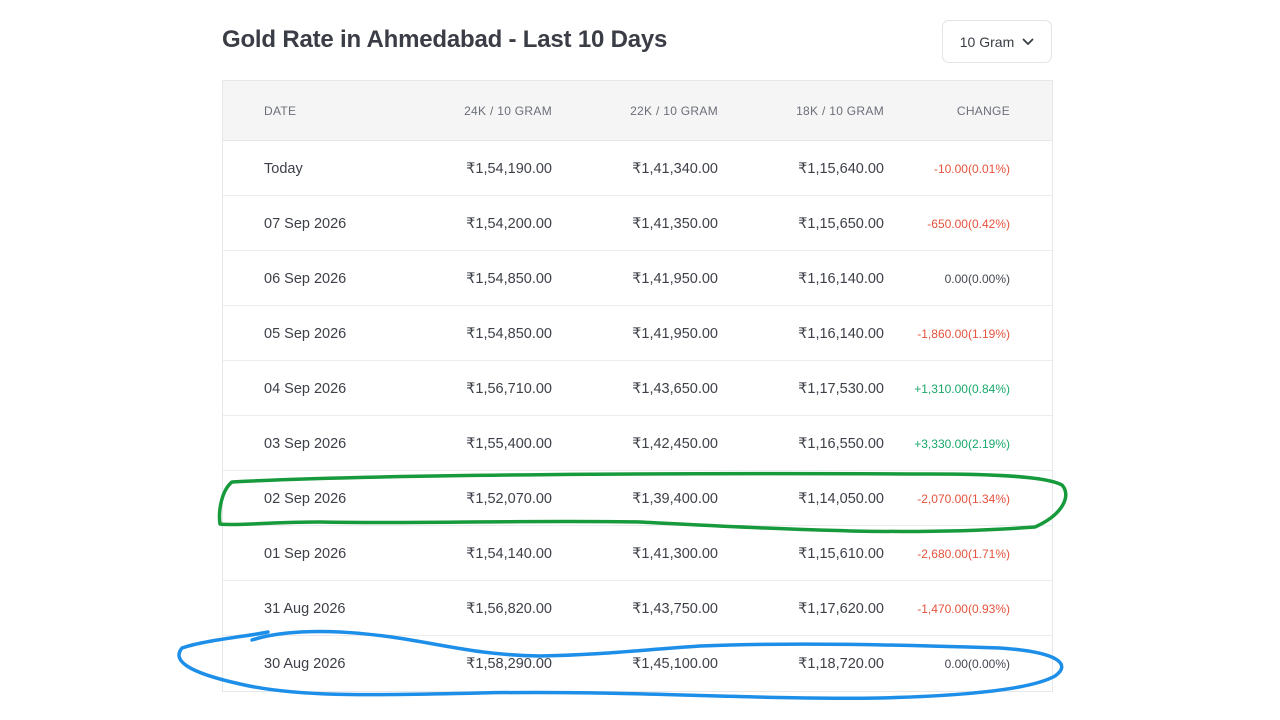 The height and width of the screenshot is (720, 1280). I want to click on cell-date: 06 Sep 2026, so click(305, 279).